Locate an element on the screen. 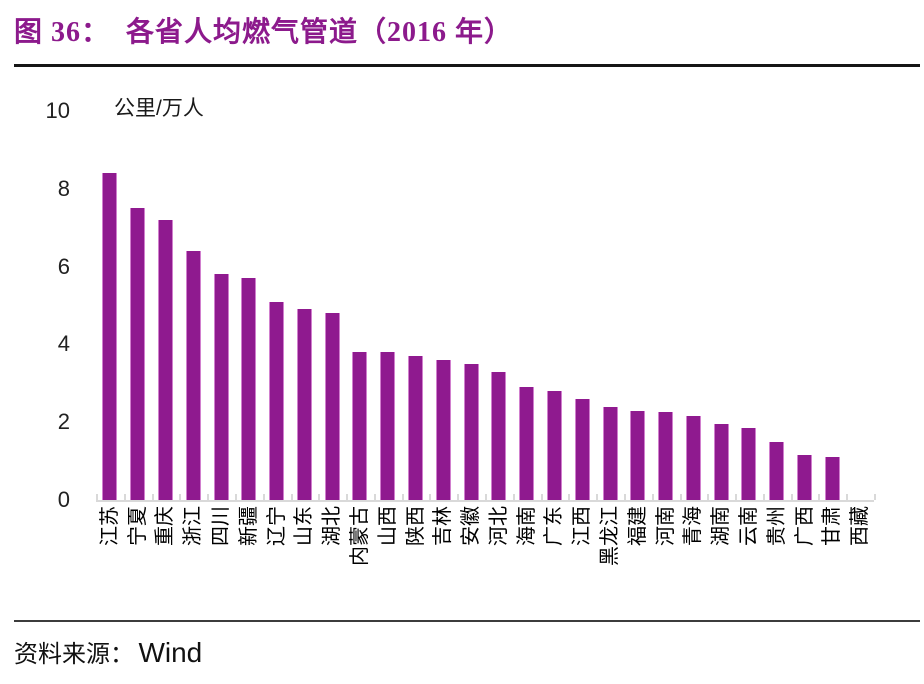 Image resolution: width=924 pixels, height=684 pixels. bar-云南 is located at coordinates (749, 464).